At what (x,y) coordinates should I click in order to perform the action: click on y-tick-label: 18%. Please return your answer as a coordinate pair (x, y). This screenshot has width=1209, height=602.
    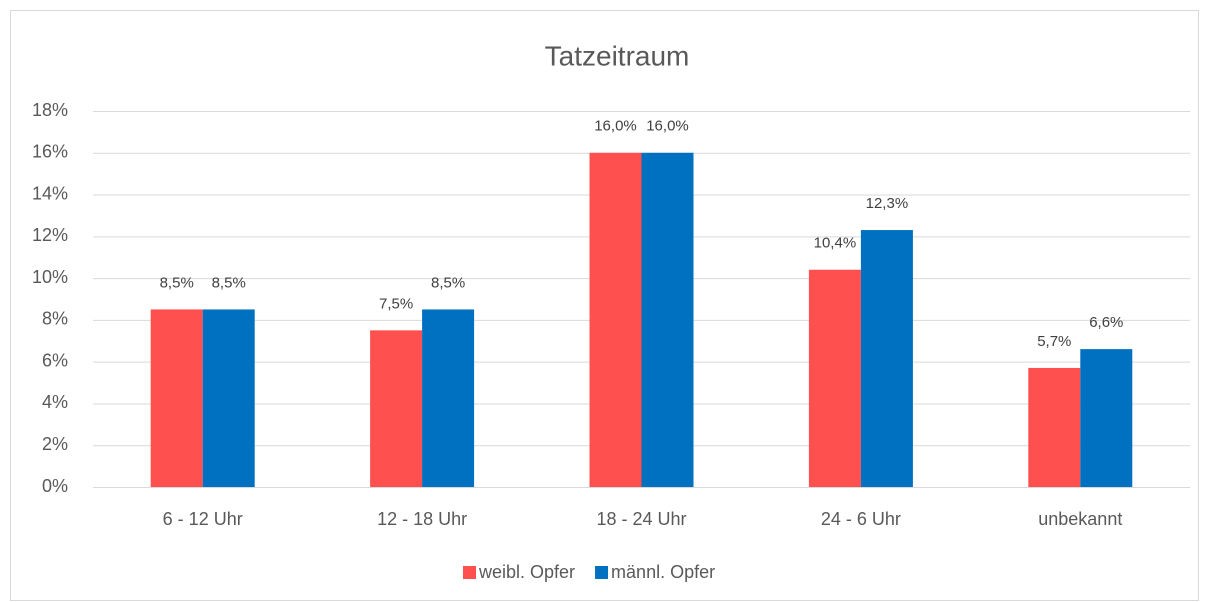
    Looking at the image, I should click on (50, 110).